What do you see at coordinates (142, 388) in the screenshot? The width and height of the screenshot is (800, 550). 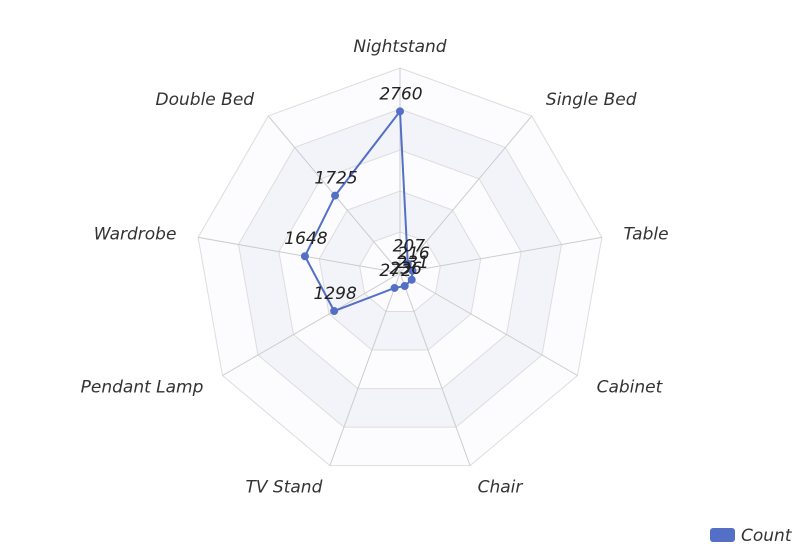 I see `indicator-label: Pendant Lamp` at bounding box center [142, 388].